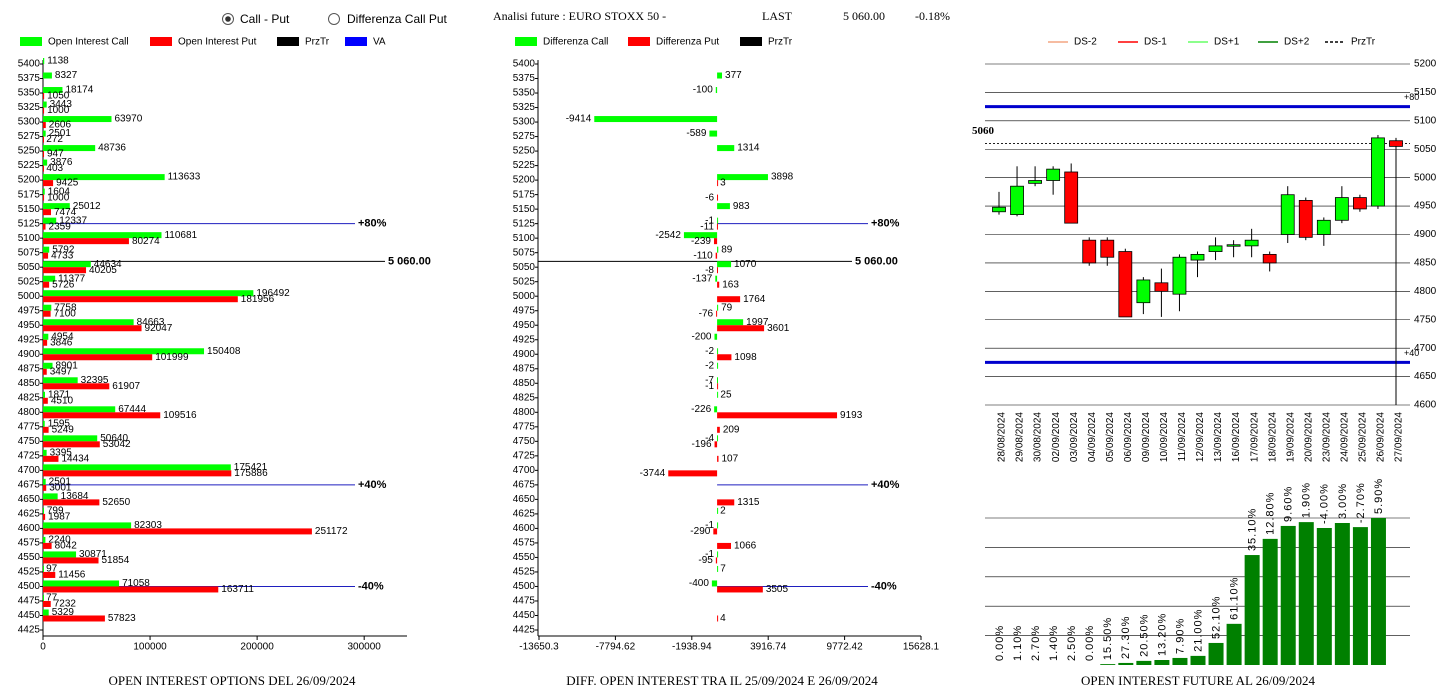 The image size is (1449, 699). I want to click on value-label: -1, so click(709, 525).